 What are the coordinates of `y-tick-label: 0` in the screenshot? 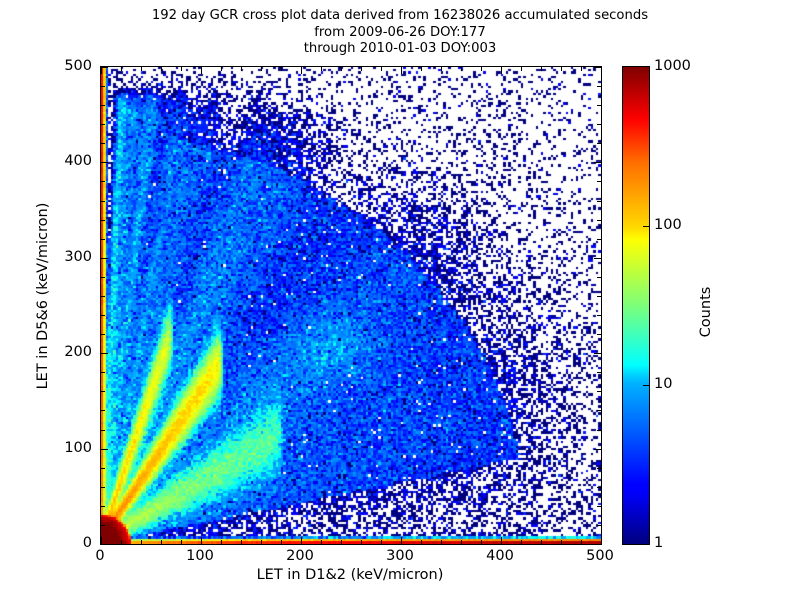 It's located at (87, 543).